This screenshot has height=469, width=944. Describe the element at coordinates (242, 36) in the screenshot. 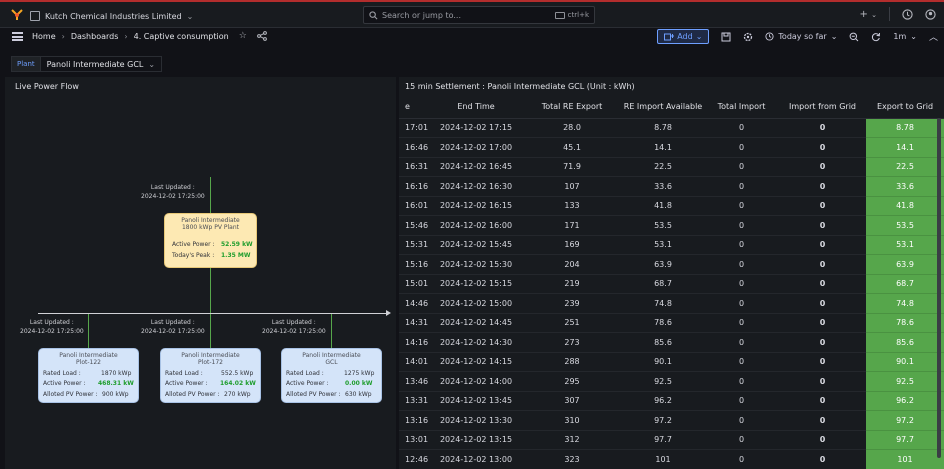

I see `star-icon: ☆` at that location.